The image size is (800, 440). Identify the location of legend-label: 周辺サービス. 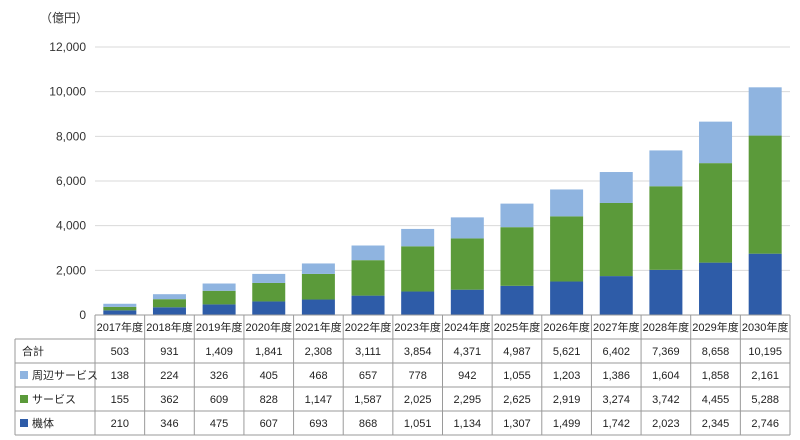
(65, 375).